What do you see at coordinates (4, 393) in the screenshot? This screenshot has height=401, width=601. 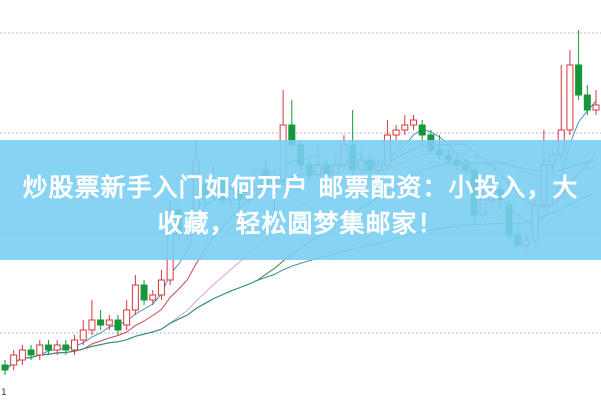 I see `axis-corner-label: 1` at bounding box center [4, 393].